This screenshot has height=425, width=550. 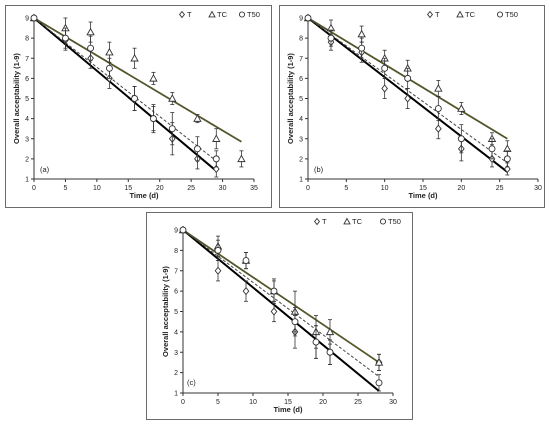 I want to click on trend-line-tc, so click(x=281, y=296).